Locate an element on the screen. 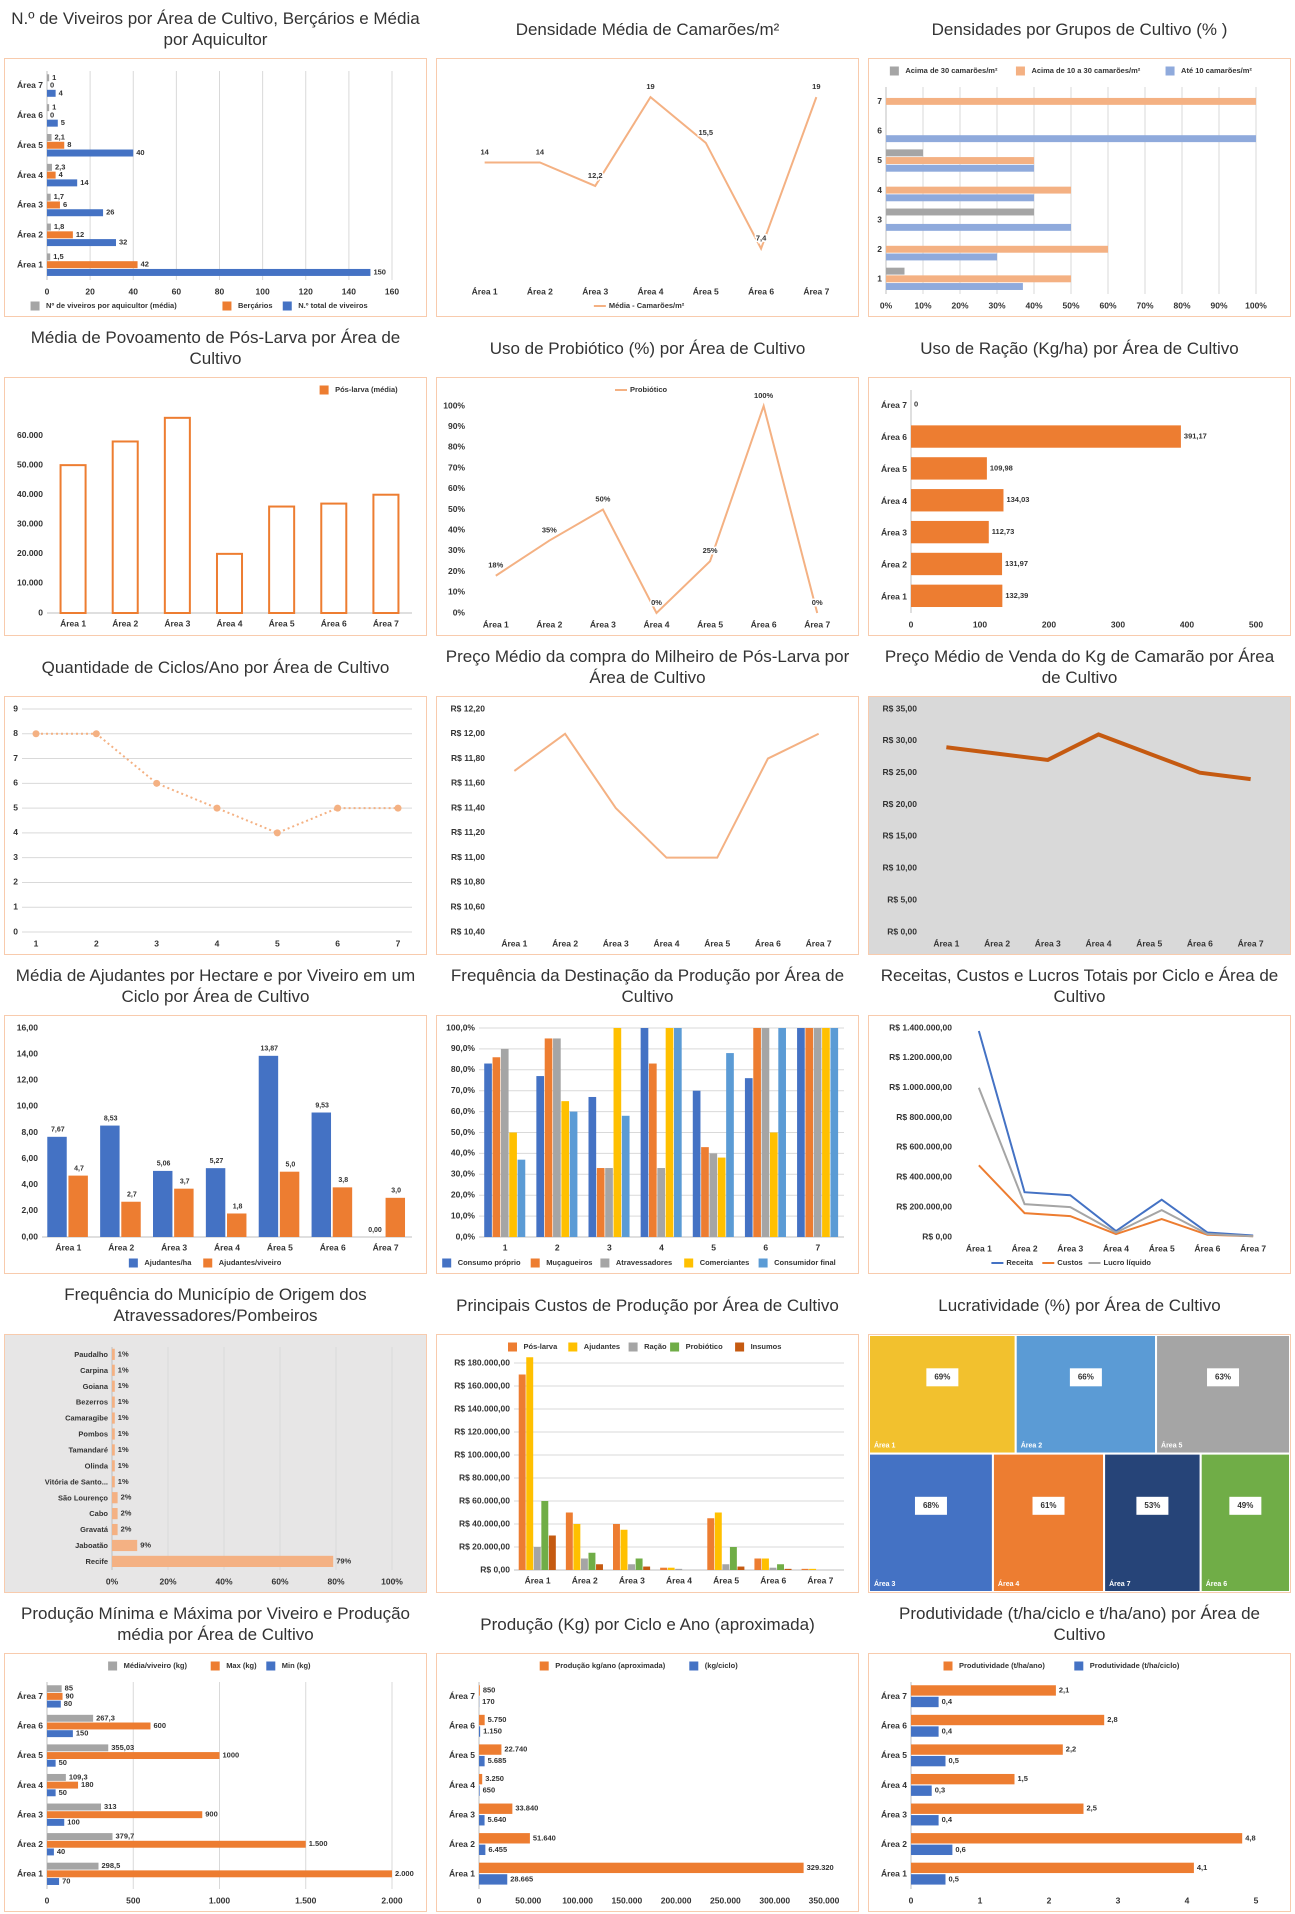  y-tick-label: 1 is located at coordinates (15, 906).